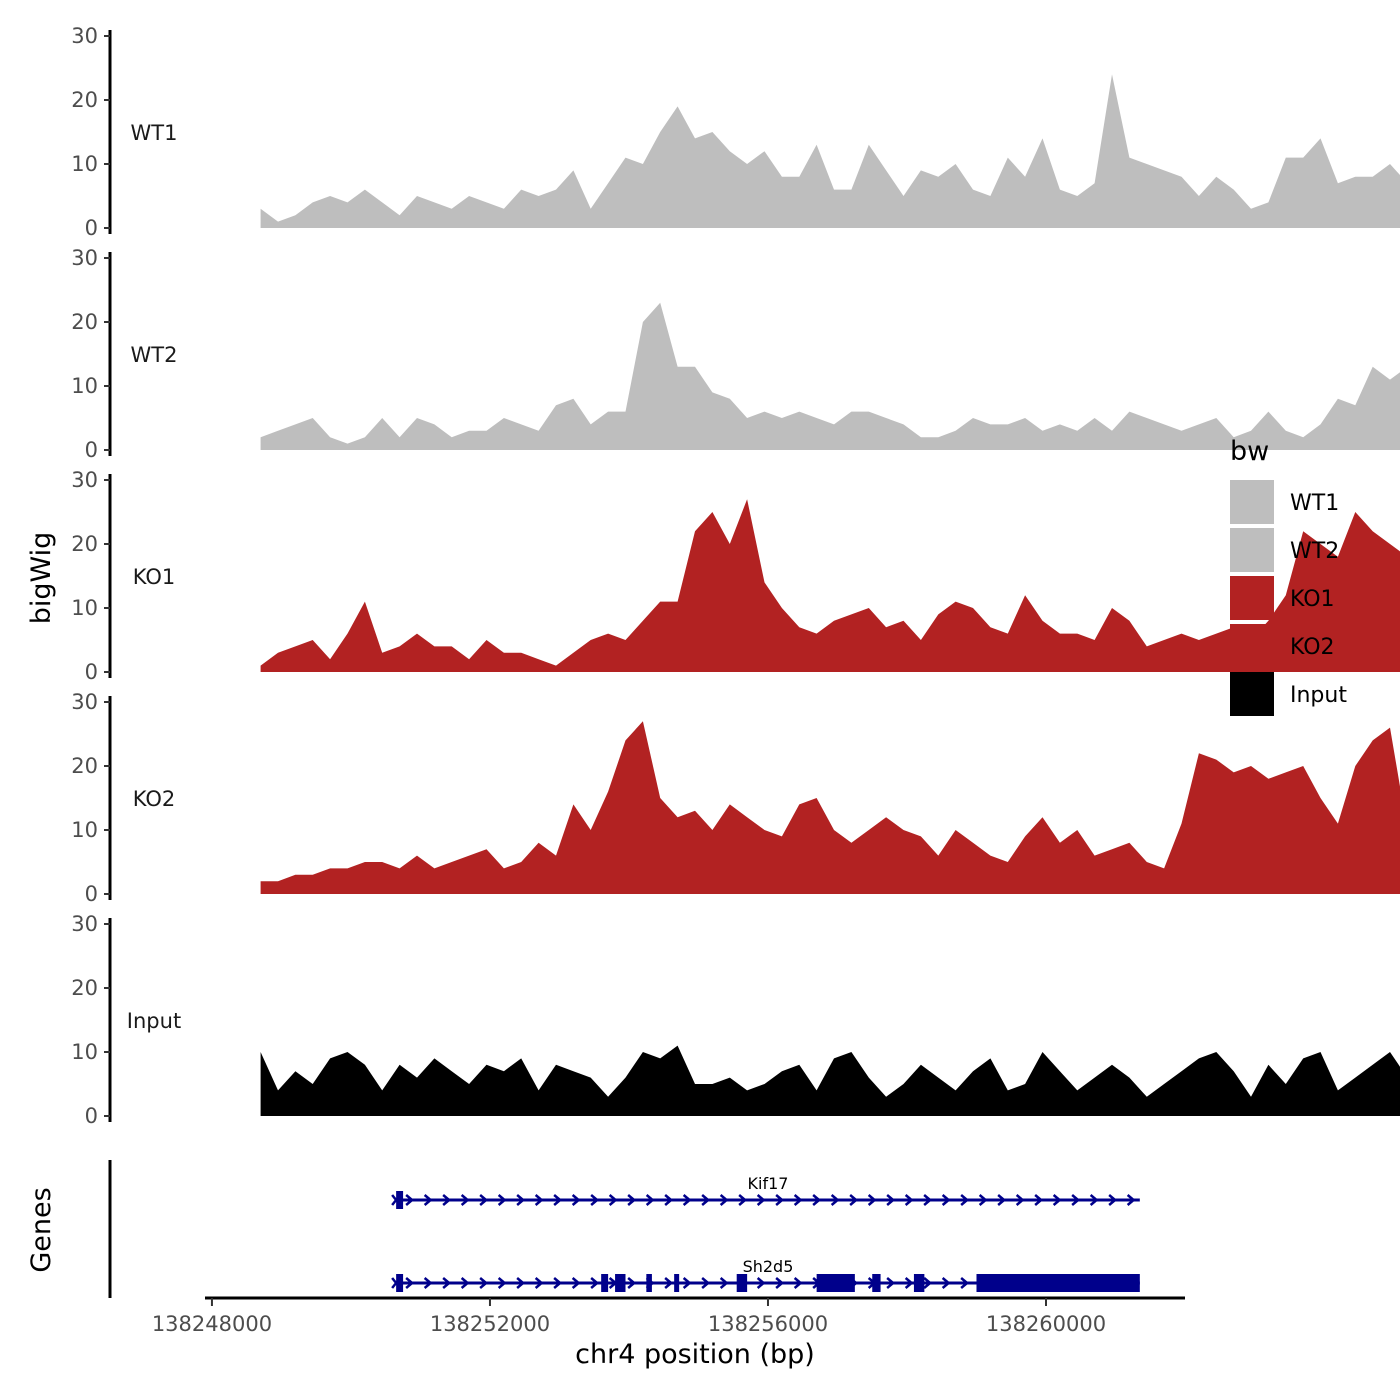 The height and width of the screenshot is (1400, 1400). I want to click on legend-label: WT2, so click(1314, 551).